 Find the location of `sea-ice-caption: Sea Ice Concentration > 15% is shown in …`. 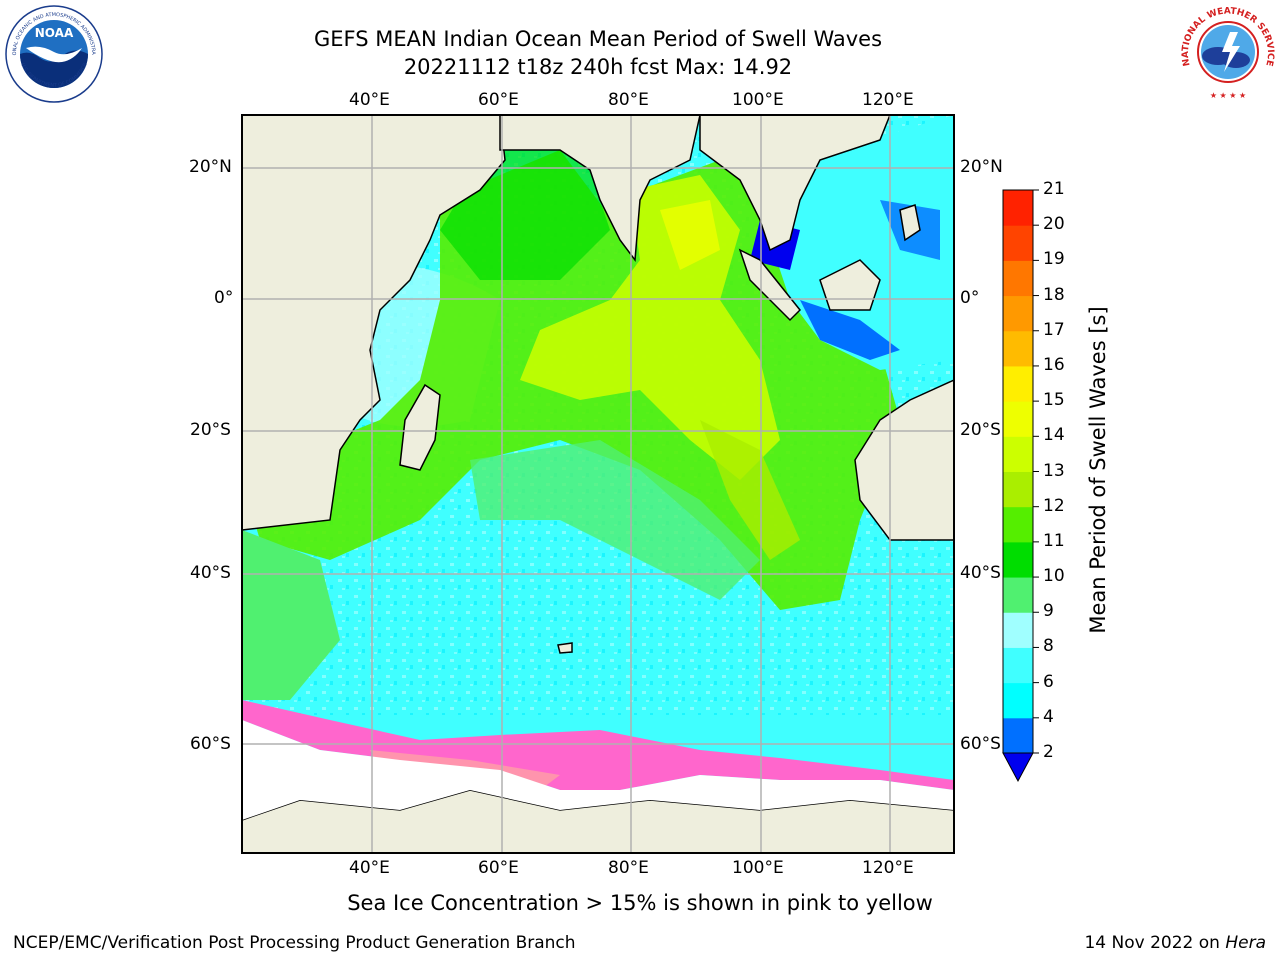

sea-ice-caption: Sea Ice Concentration > 15% is shown in … is located at coordinates (640, 903).